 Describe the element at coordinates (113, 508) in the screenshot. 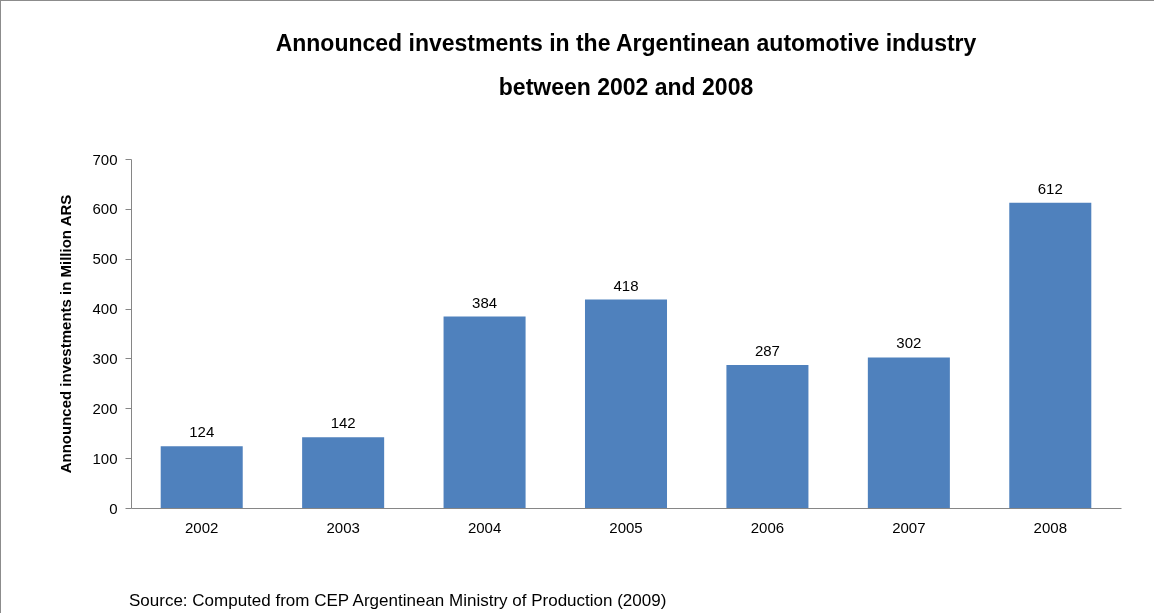

I see `y-tick-label: 0` at that location.